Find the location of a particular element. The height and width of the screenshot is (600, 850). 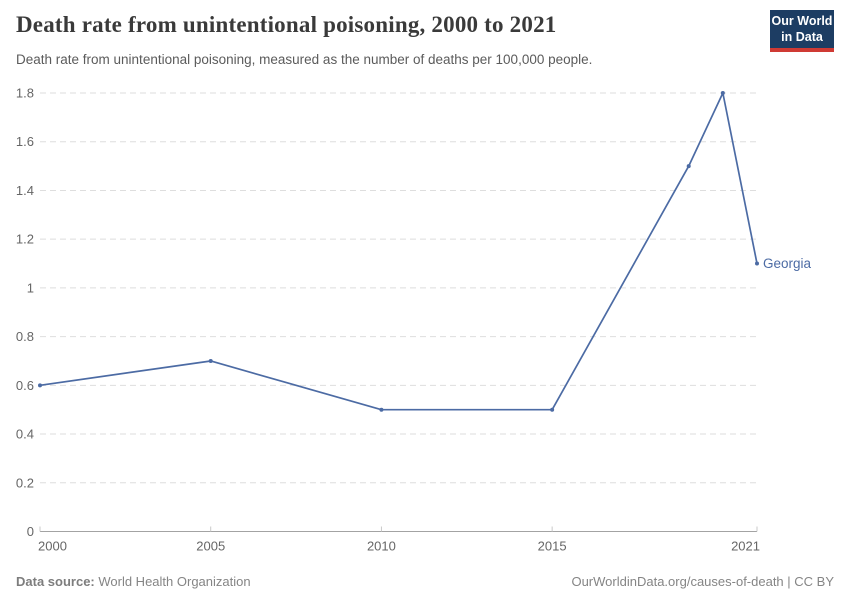

data-source-note: Data source: World Health Organization is located at coordinates (133, 581).